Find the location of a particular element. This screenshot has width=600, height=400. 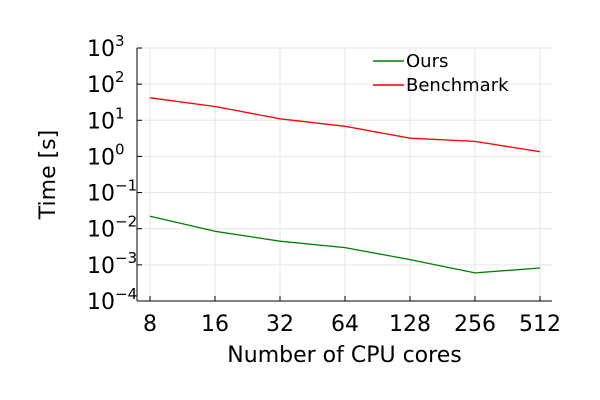

y-tick-label: 10³ is located at coordinates (106, 47).